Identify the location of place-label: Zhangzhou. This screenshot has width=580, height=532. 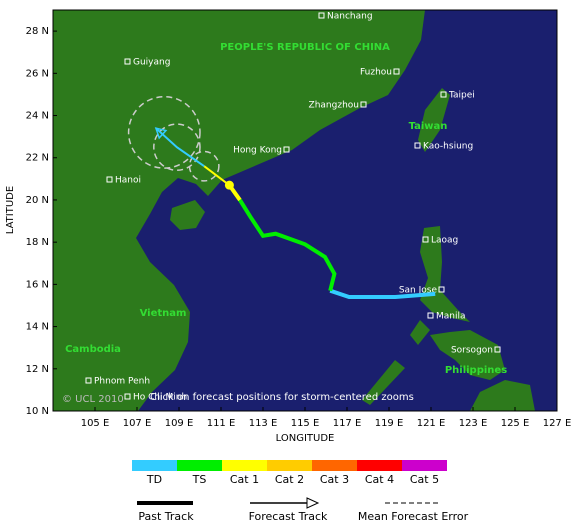
(334, 106).